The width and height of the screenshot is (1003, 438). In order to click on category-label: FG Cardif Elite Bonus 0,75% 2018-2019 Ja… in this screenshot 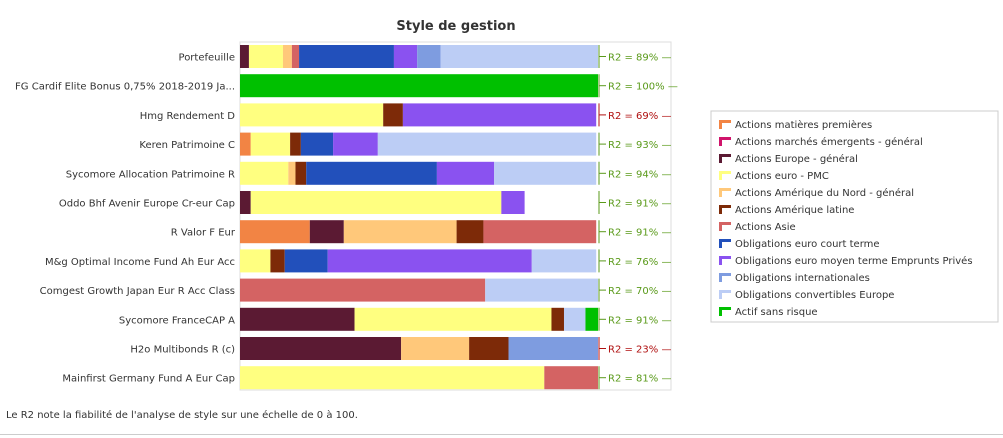, I will do `click(125, 87)`.